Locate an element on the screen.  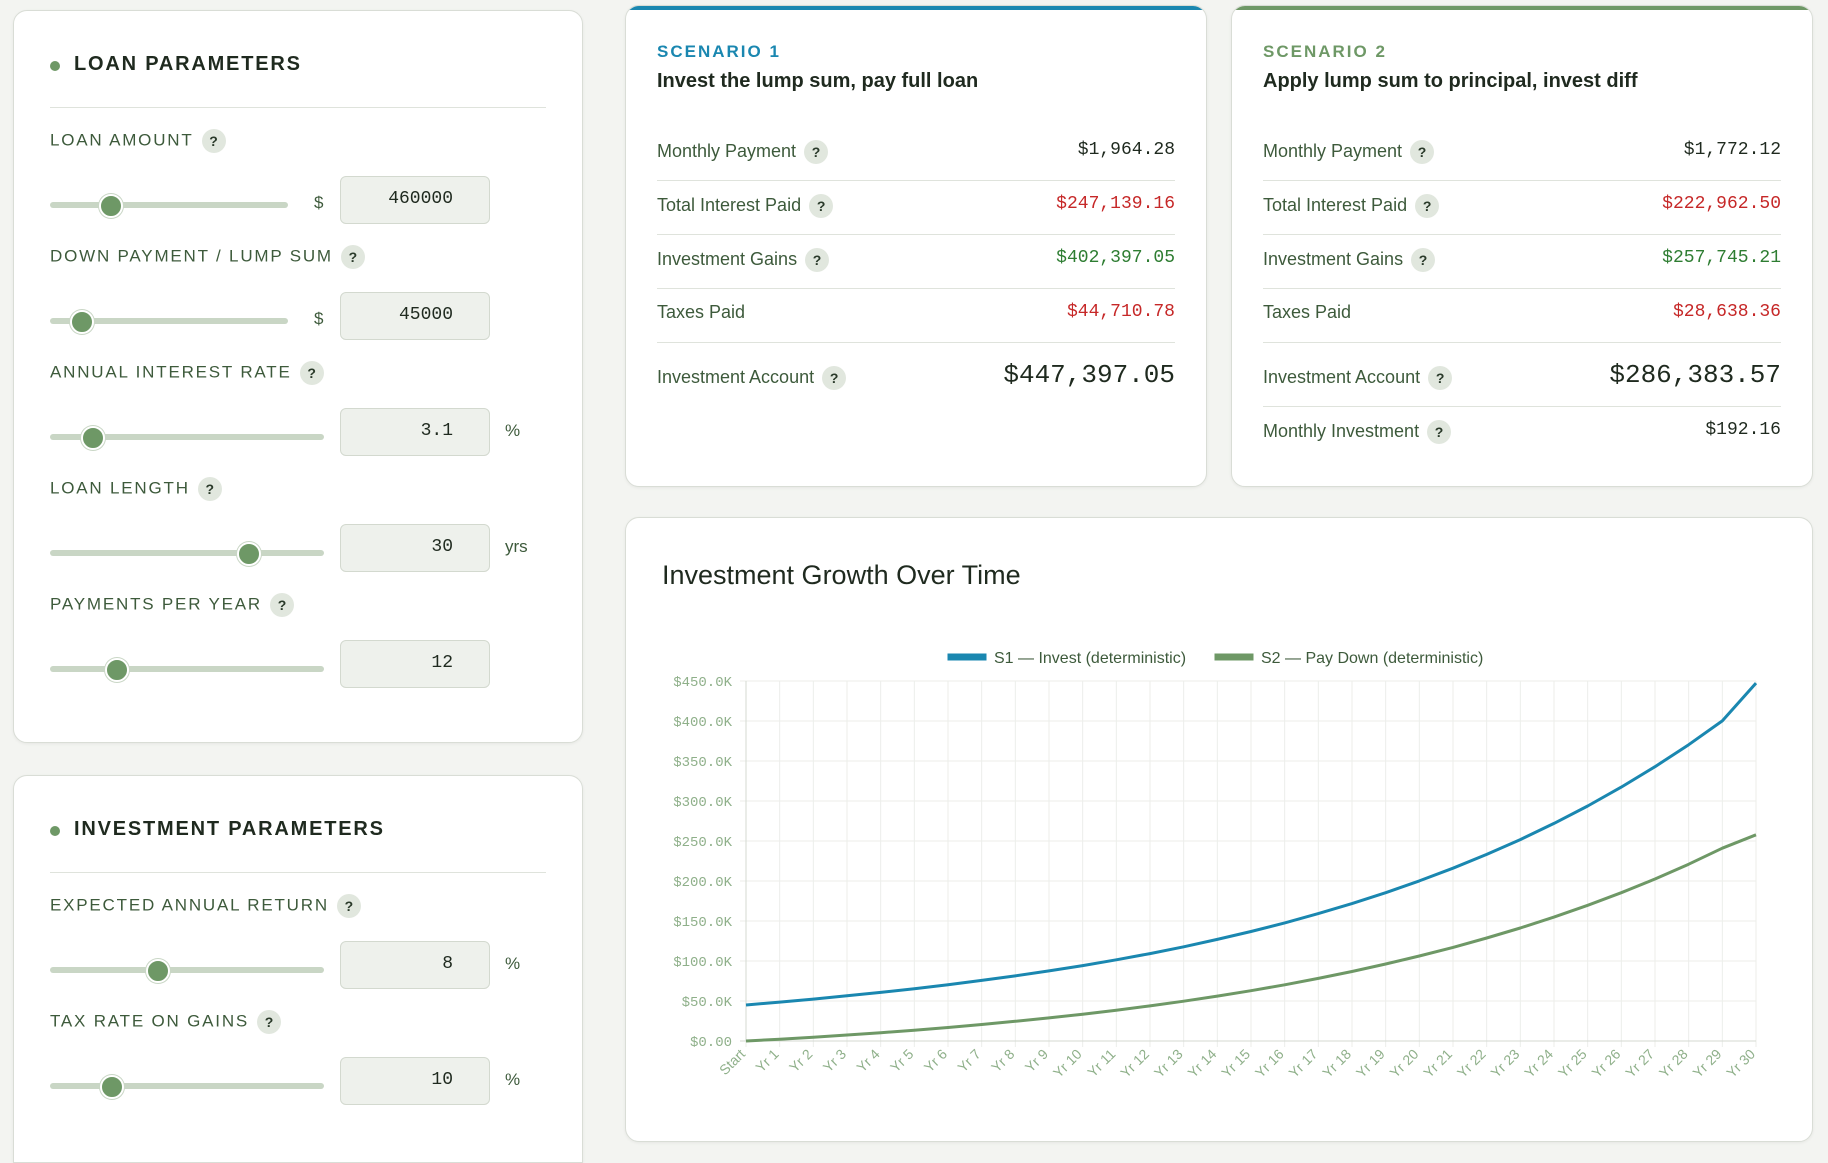
metric-label-text: Monthly Payment is located at coordinates (727, 150).